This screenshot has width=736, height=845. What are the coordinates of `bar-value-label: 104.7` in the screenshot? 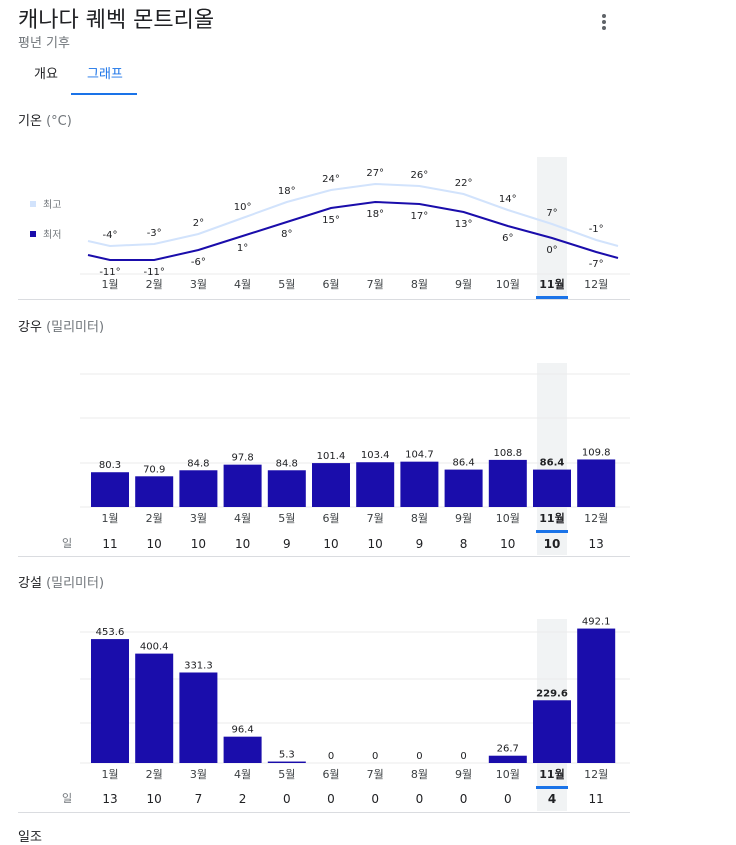 It's located at (419, 455).